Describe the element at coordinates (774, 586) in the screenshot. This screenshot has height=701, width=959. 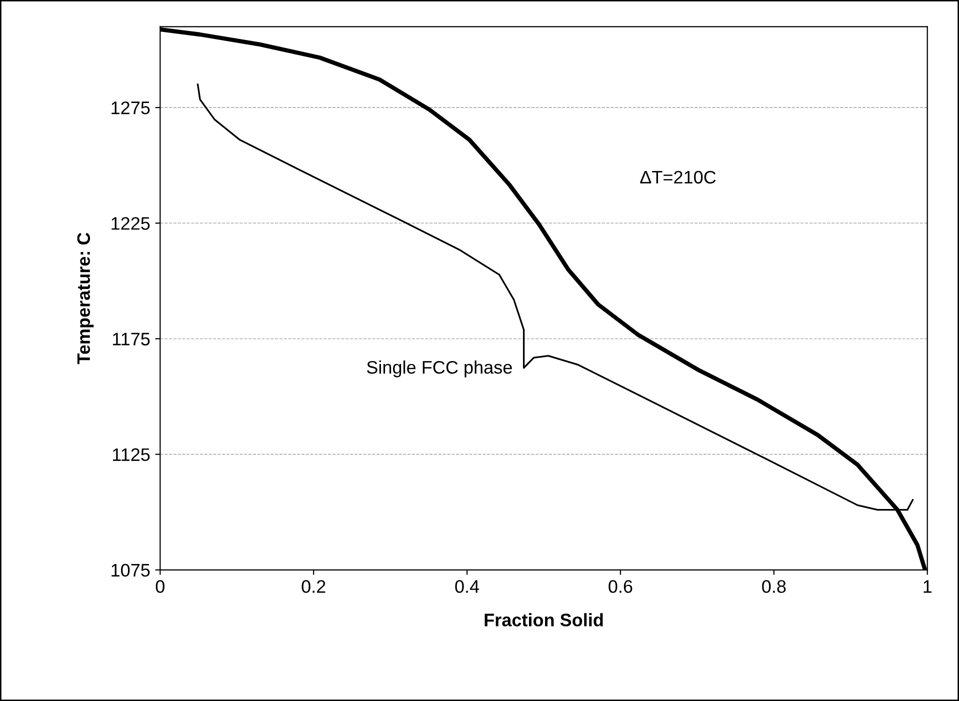
I see `x-tick-label: 0.8` at that location.